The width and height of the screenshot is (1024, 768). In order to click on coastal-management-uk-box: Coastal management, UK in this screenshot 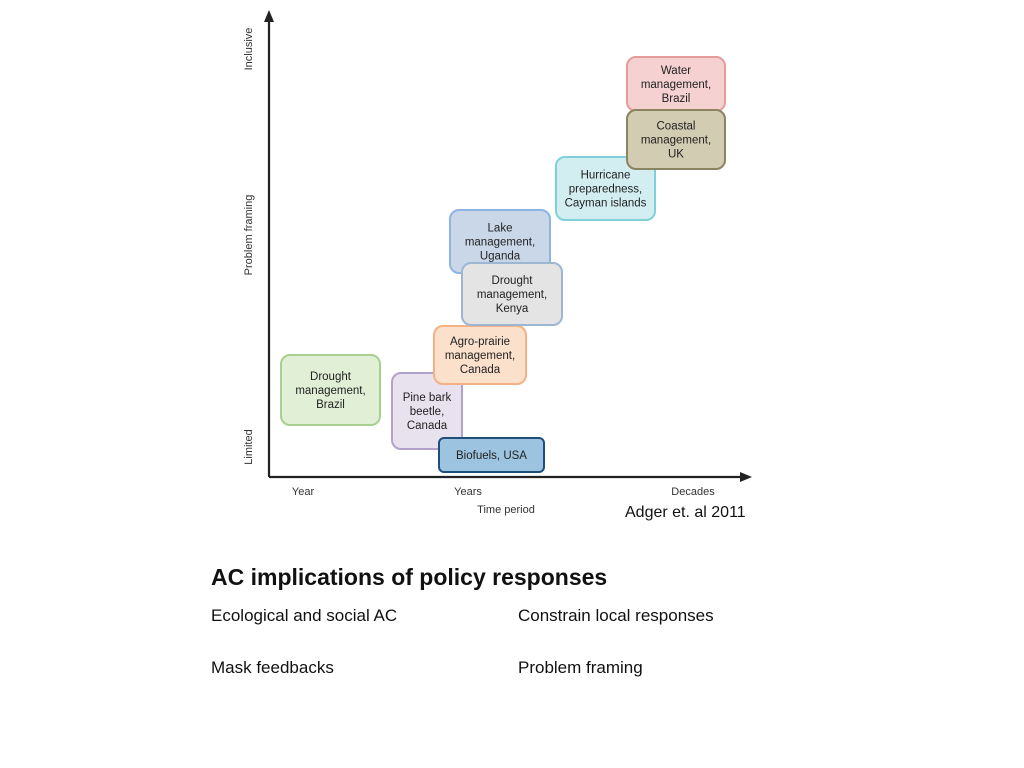, I will do `click(676, 139)`.